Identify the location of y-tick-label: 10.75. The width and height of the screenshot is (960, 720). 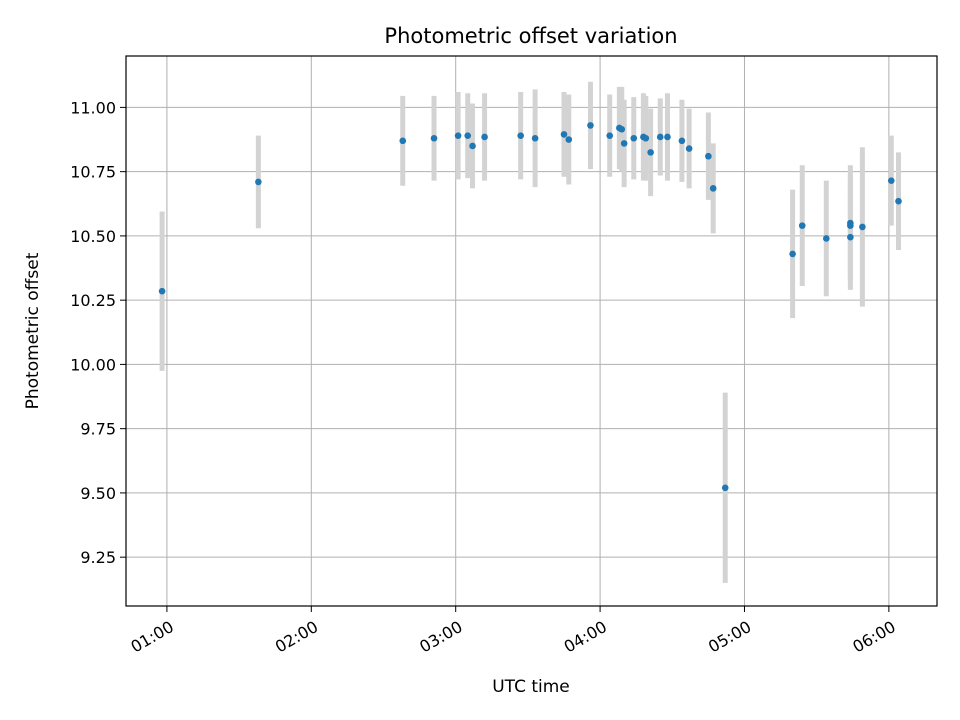
(93, 172).